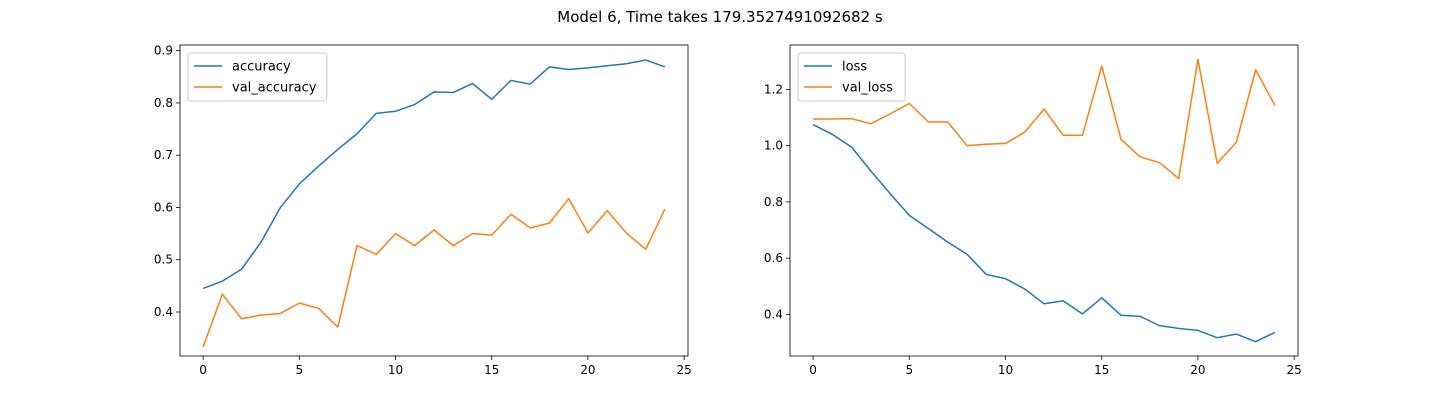  I want to click on legend-label-accuracy: accuracy, so click(261, 67).